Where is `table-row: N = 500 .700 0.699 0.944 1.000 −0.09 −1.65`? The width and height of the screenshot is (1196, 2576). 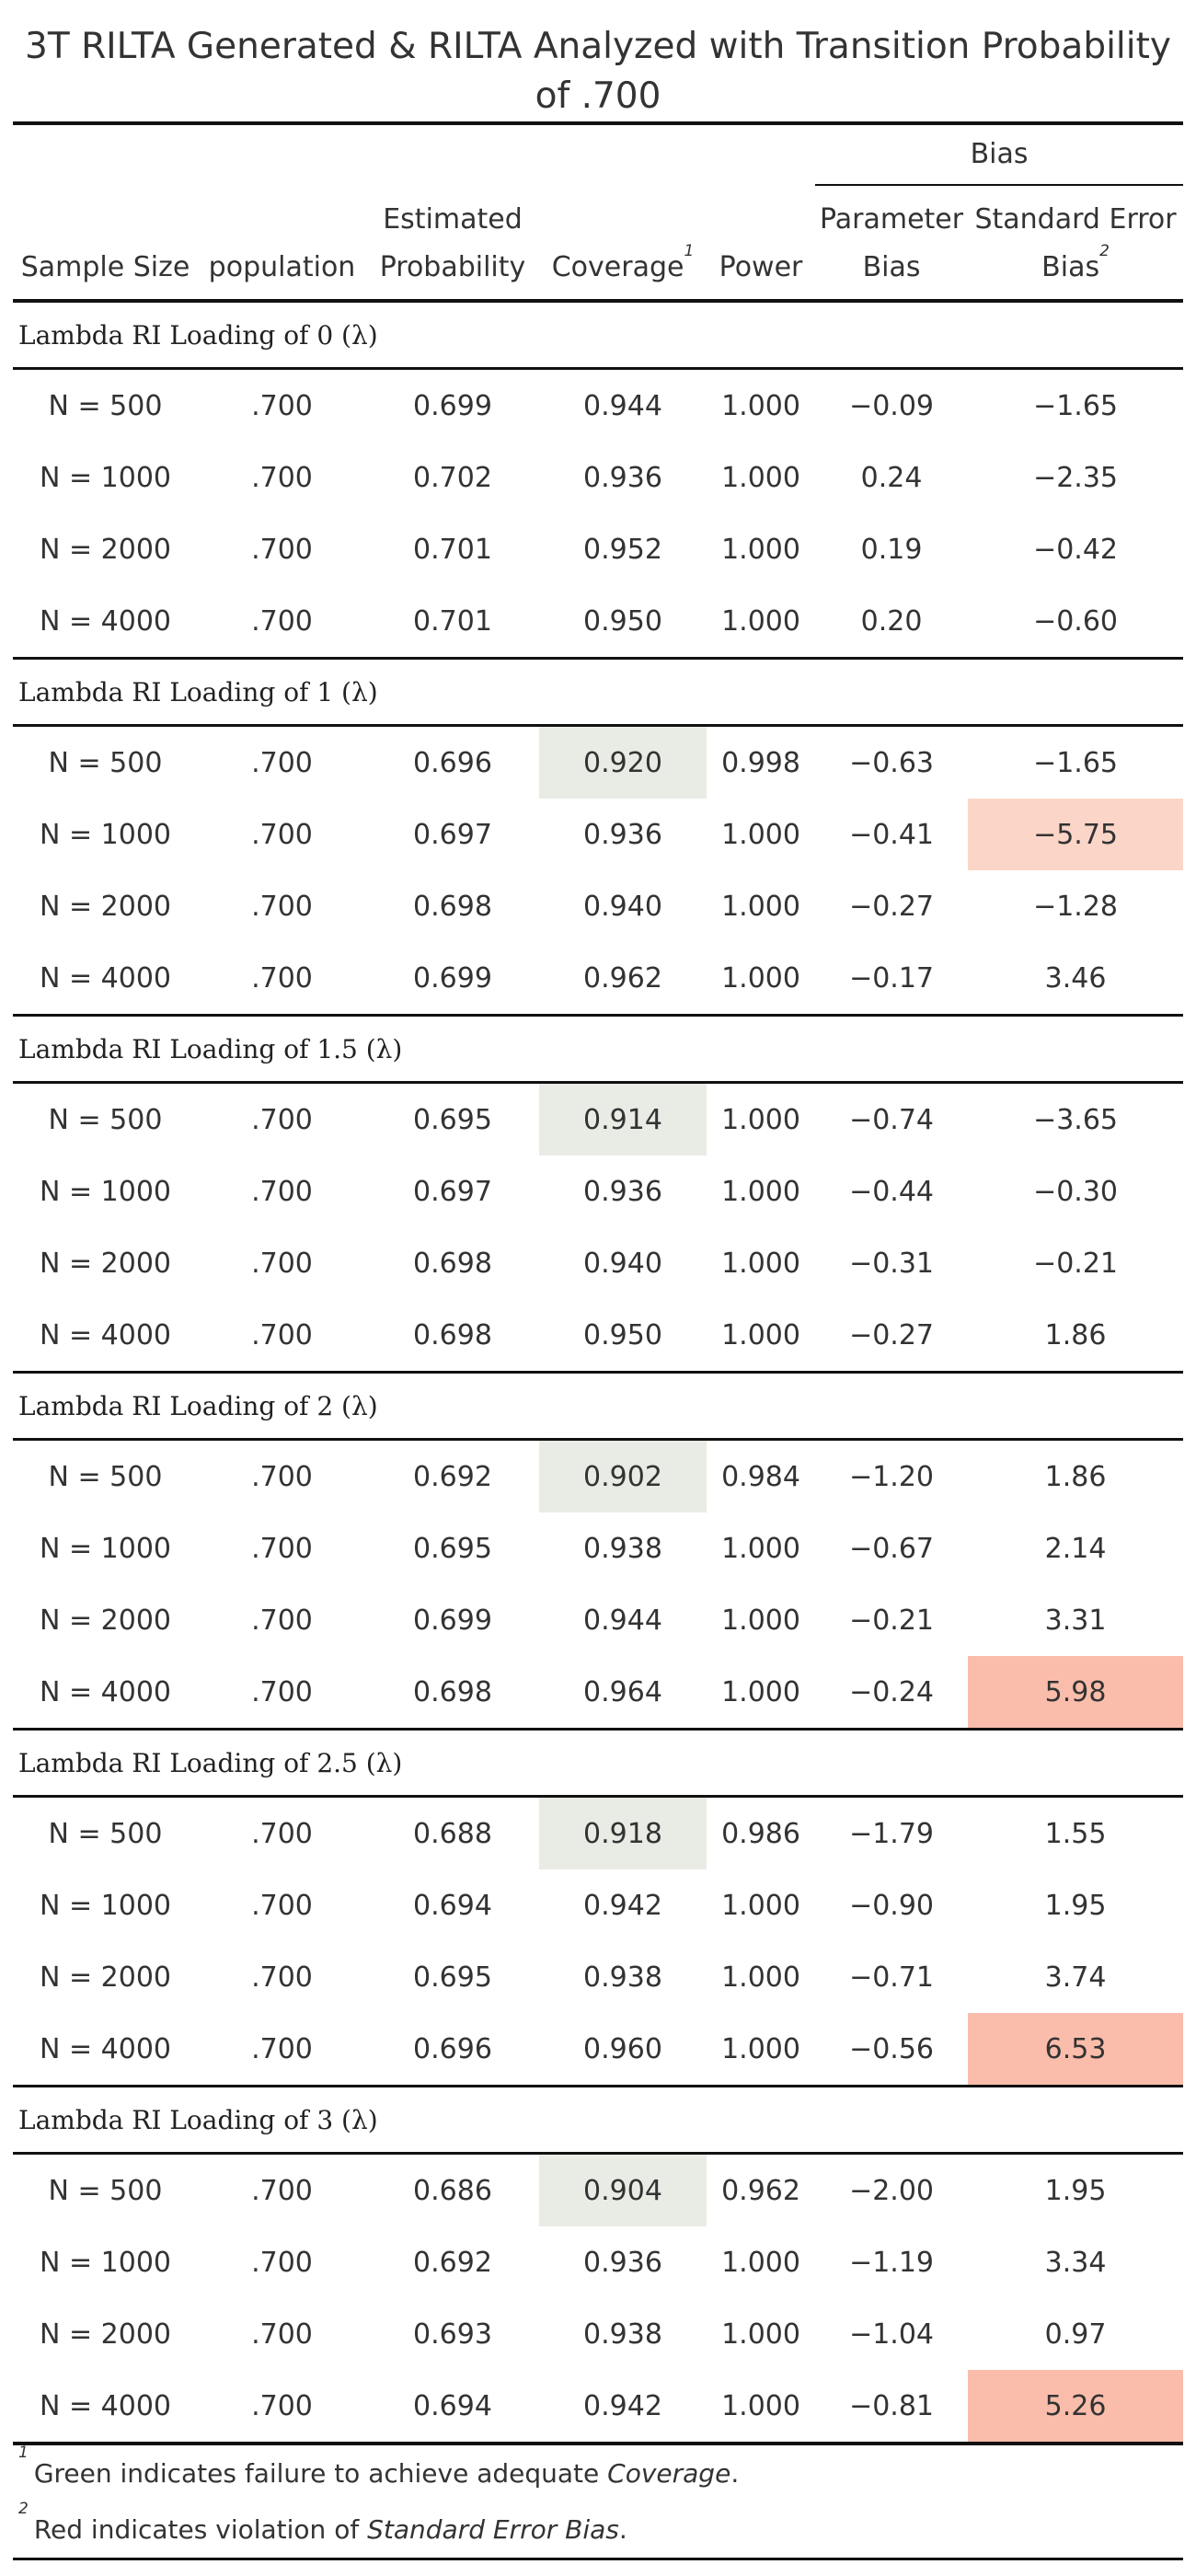 table-row: N = 500 .700 0.699 0.944 1.000 −0.09 −1.65 is located at coordinates (598, 406).